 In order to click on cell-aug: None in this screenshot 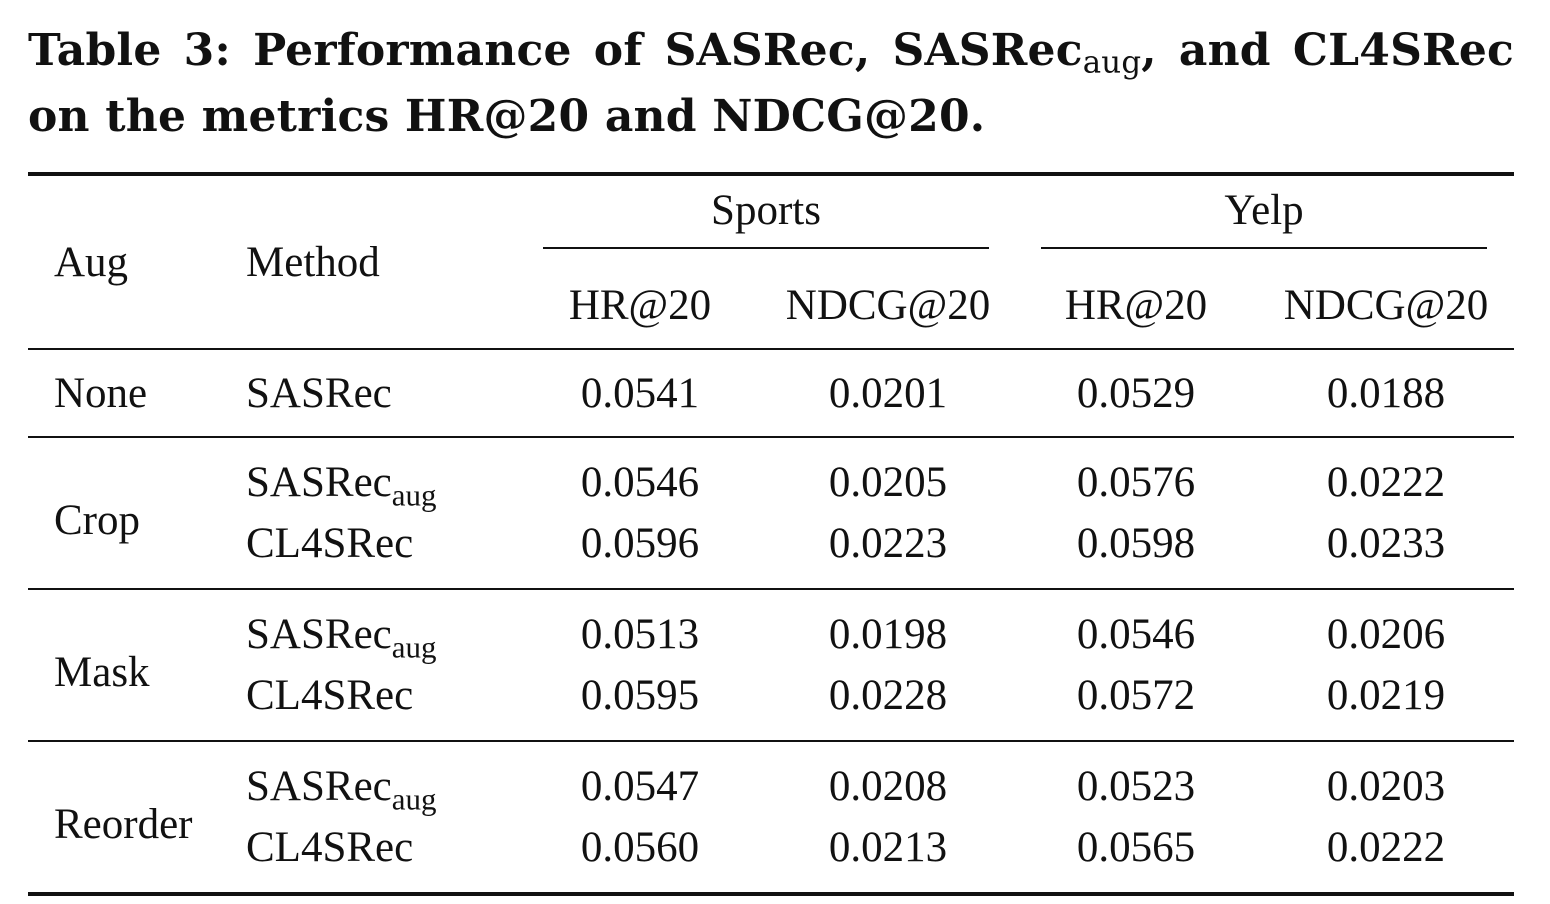, I will do `click(101, 393)`.